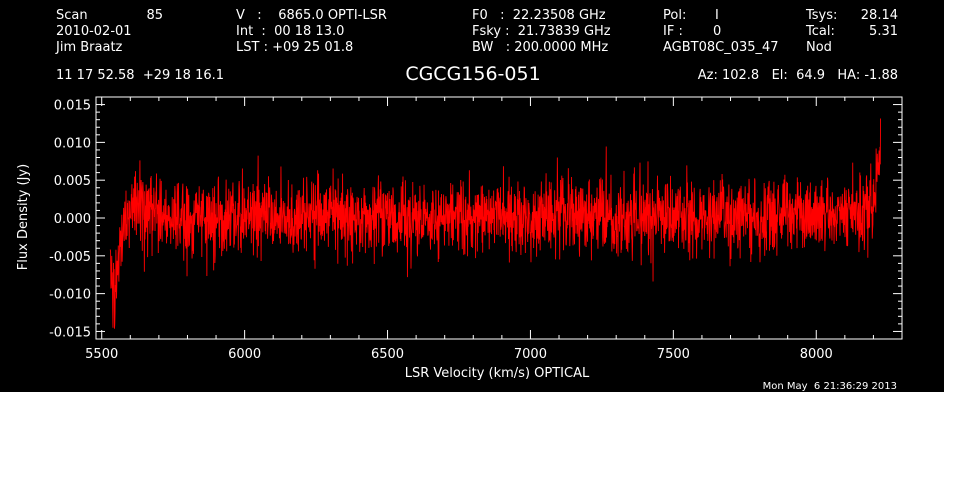 This screenshot has height=490, width=962. What do you see at coordinates (23, 217) in the screenshot?
I see `y-axis-title: Flux Density (Jy)` at bounding box center [23, 217].